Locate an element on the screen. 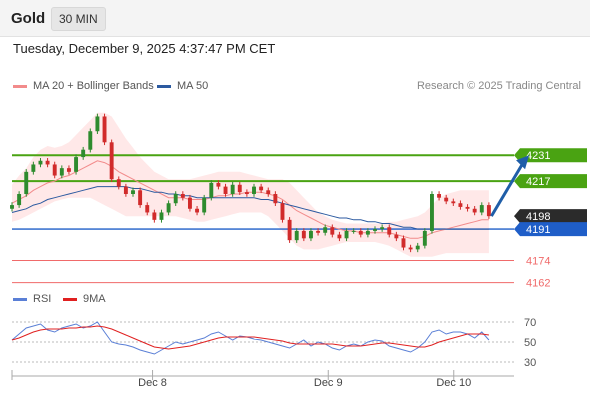 The width and height of the screenshot is (590, 400). legend-rsi-ma: 9MA is located at coordinates (84, 299).